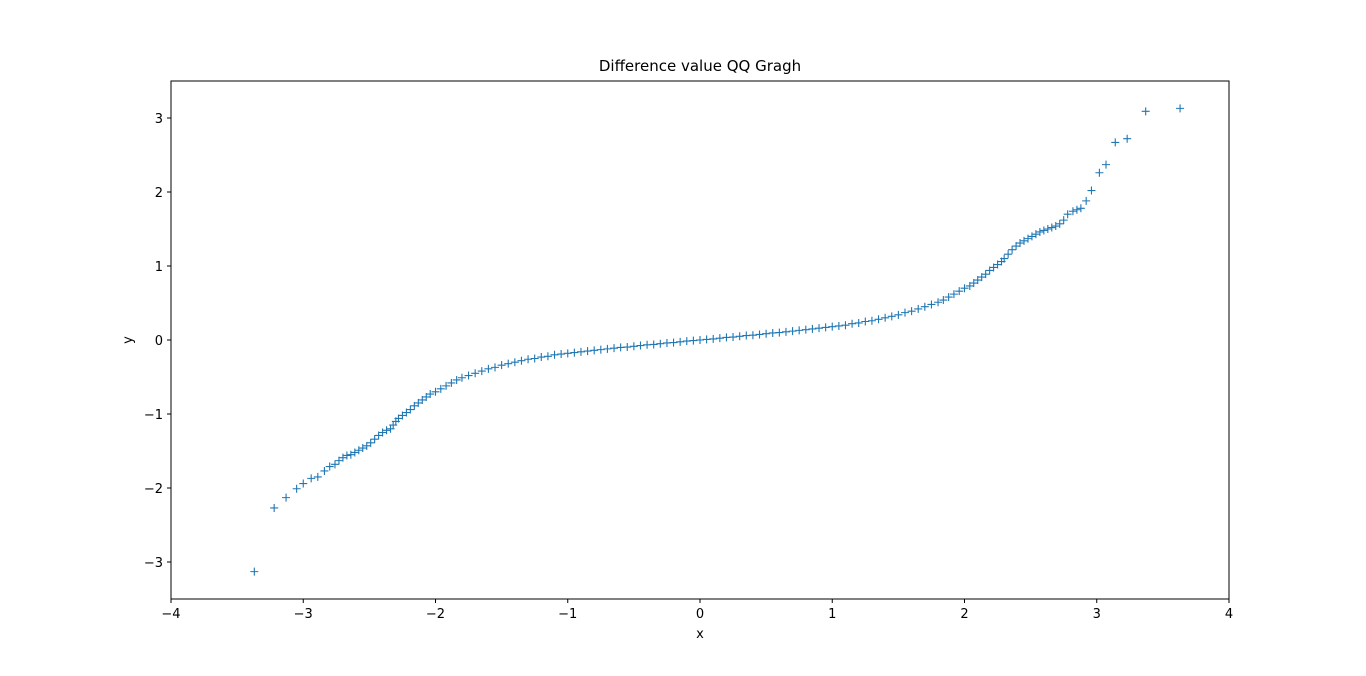 The height and width of the screenshot is (676, 1366). What do you see at coordinates (1097, 614) in the screenshot?
I see `x-tick-label: 3` at bounding box center [1097, 614].